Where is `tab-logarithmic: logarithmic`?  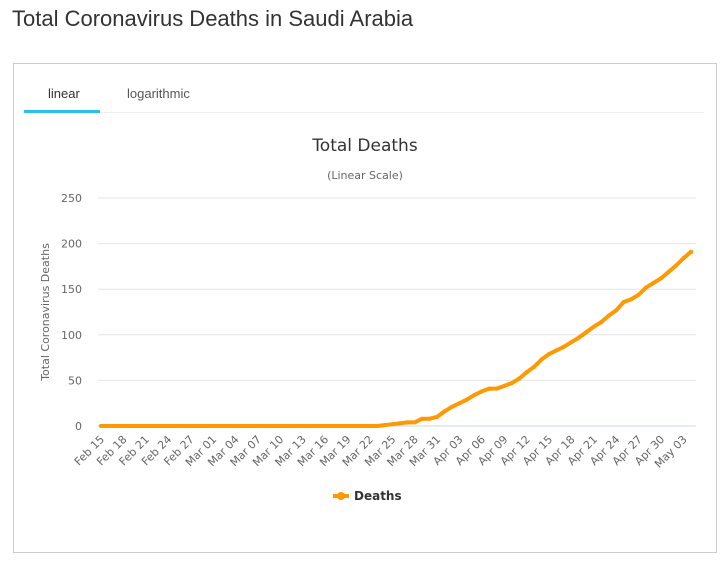 tab-logarithmic: logarithmic is located at coordinates (158, 93).